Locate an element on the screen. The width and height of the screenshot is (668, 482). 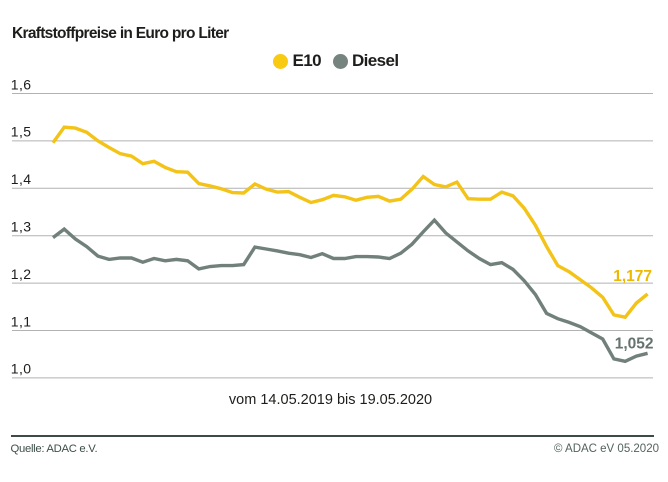
svg-text: 1,2 is located at coordinates (21, 274).